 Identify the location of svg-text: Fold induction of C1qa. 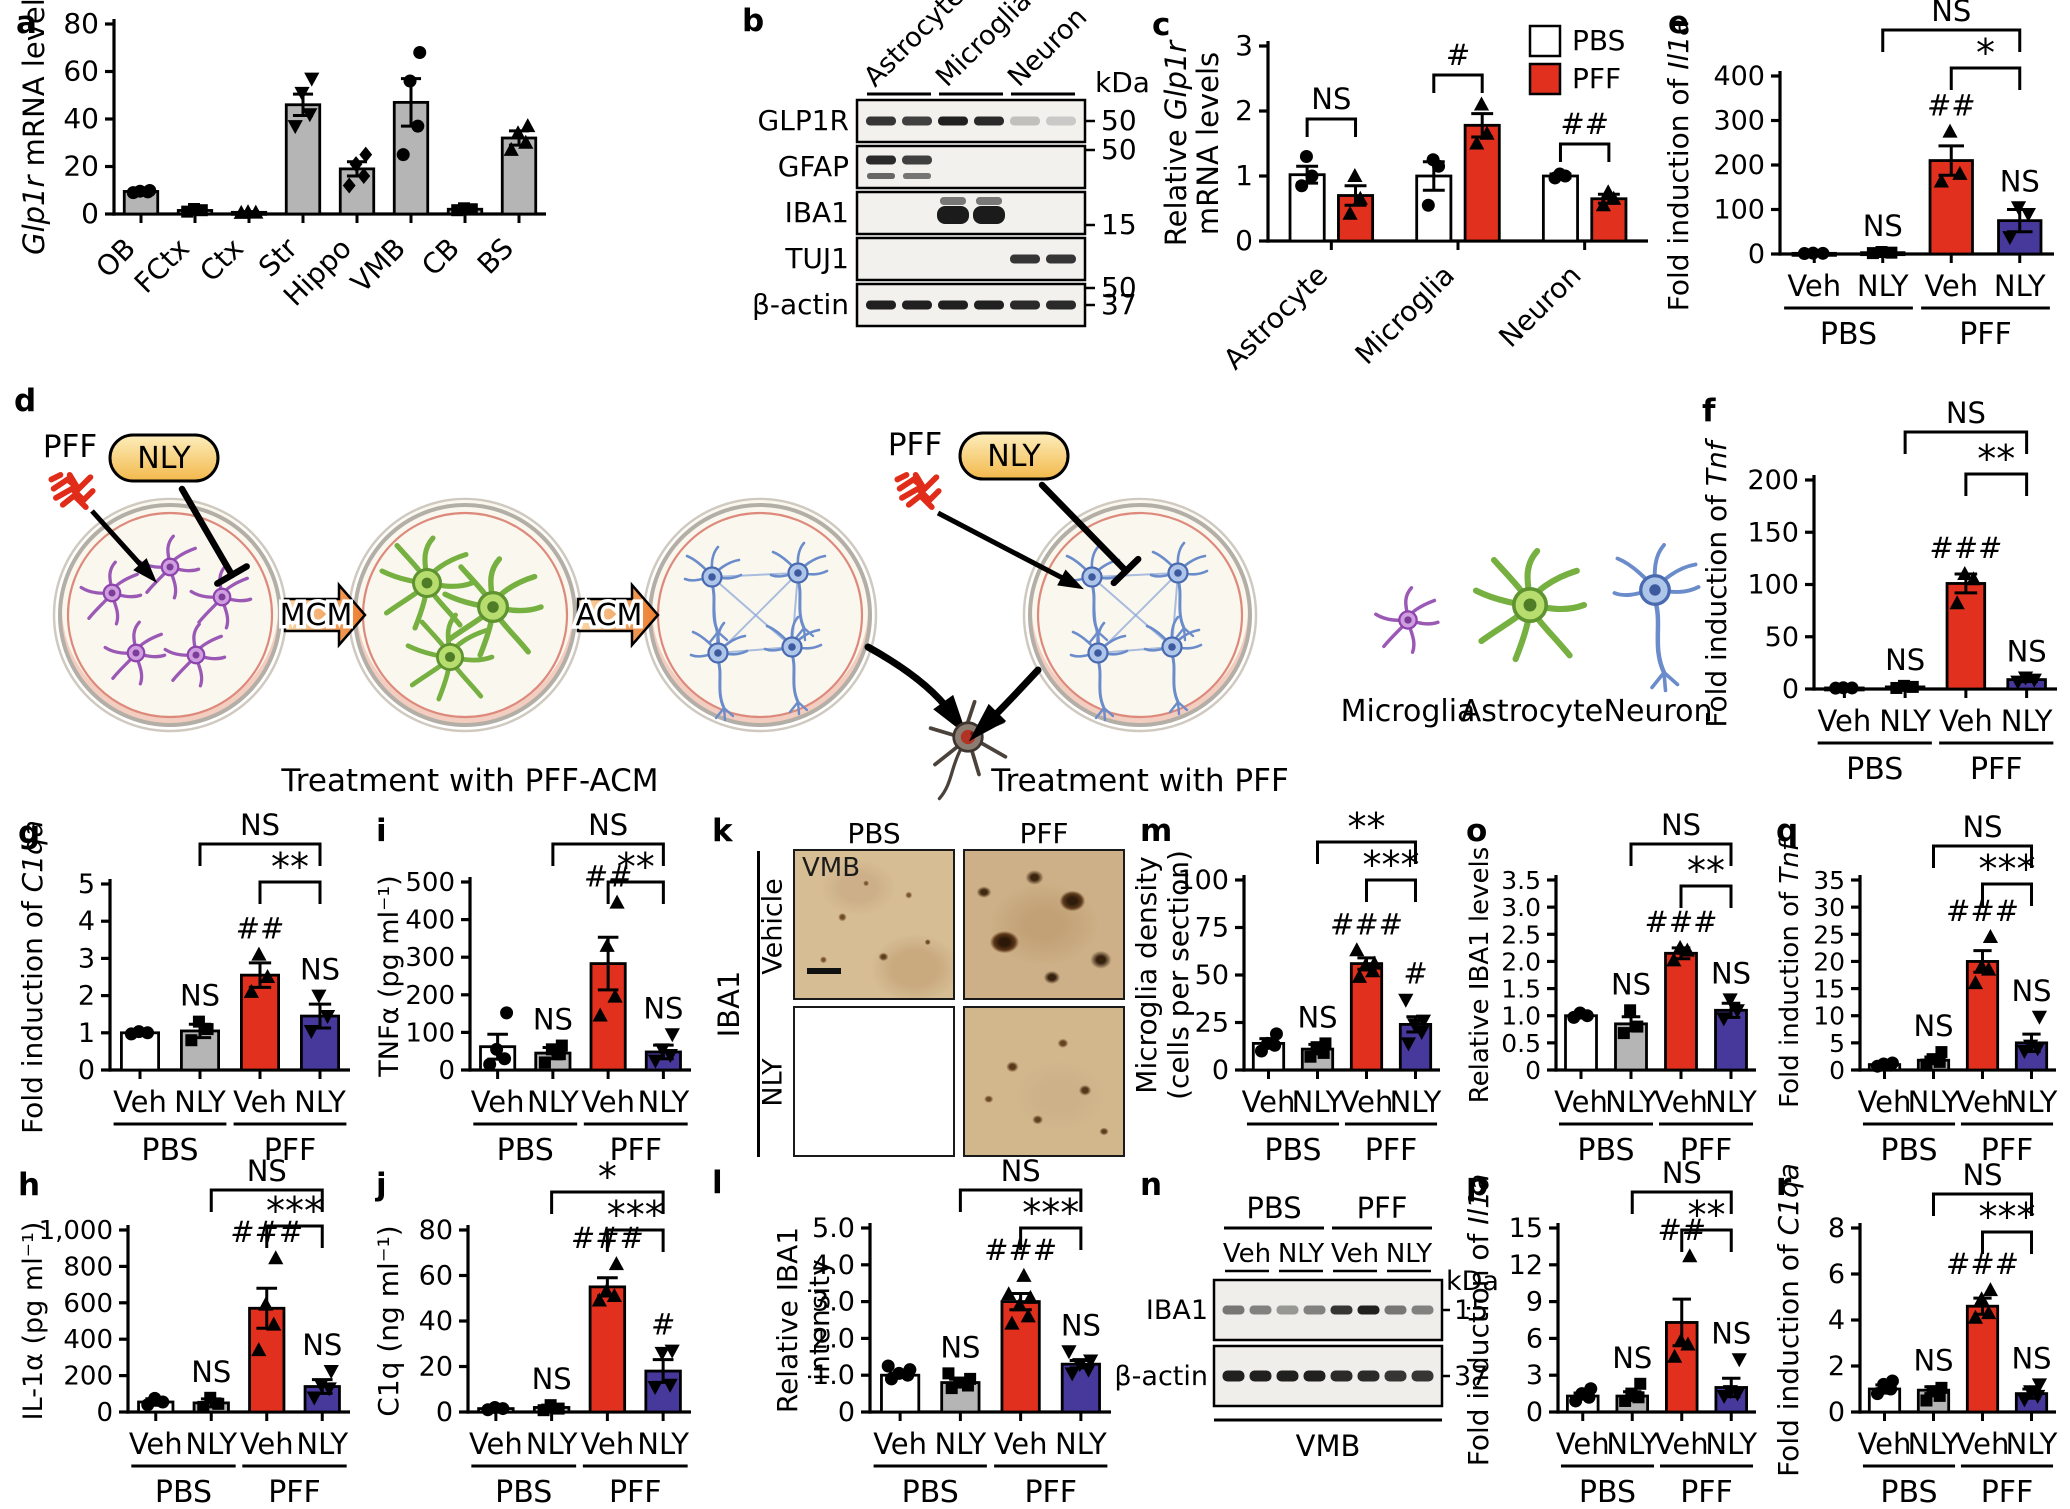
(32, 977).